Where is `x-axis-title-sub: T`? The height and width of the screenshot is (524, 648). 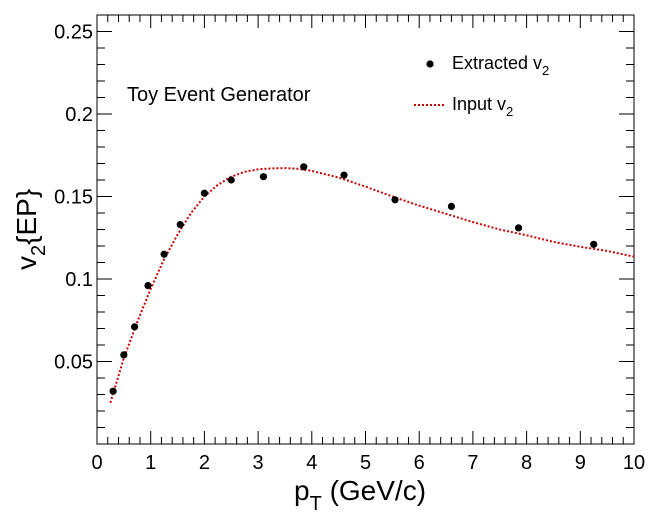 x-axis-title-sub: T is located at coordinates (316, 504).